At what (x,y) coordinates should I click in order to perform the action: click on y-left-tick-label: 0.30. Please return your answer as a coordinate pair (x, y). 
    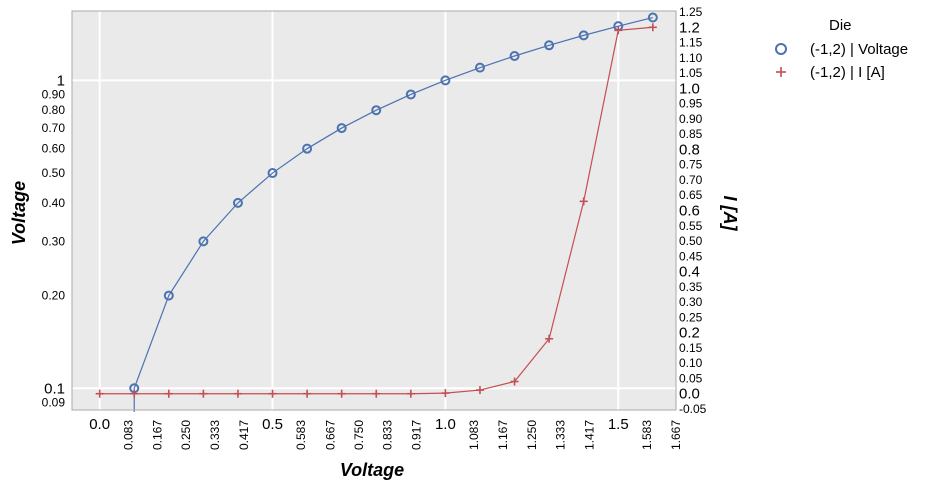
    Looking at the image, I should click on (54, 241).